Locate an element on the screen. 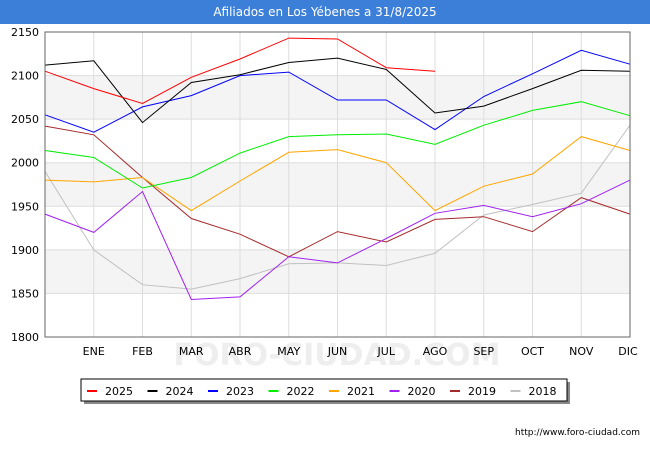  x-tick-label: MAR is located at coordinates (191, 351).